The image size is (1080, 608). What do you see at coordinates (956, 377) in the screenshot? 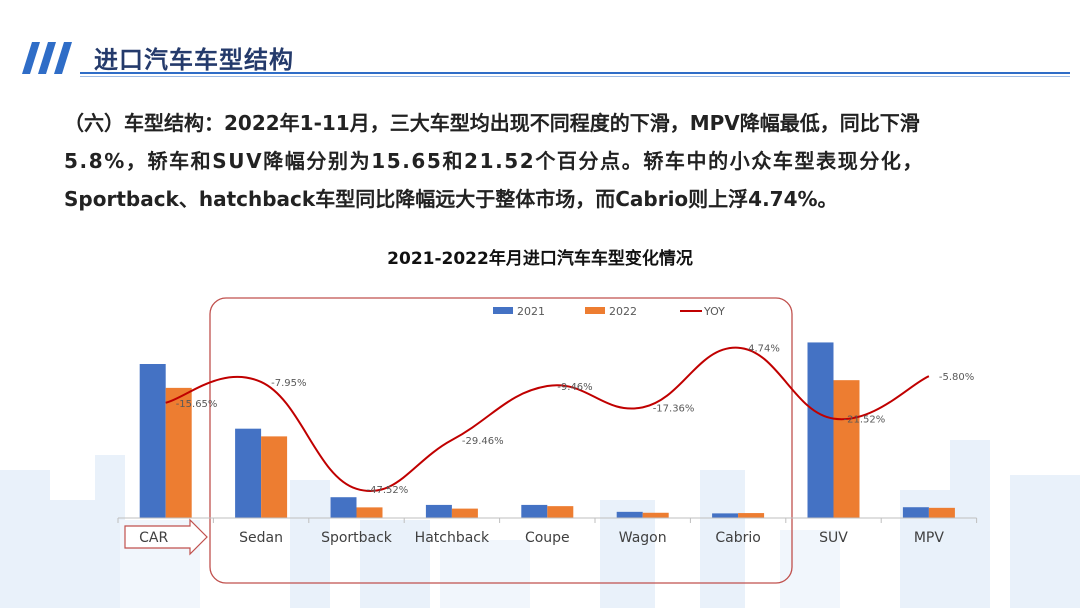
I see `yoy-data-label-mpv: -5.80%` at bounding box center [956, 377].